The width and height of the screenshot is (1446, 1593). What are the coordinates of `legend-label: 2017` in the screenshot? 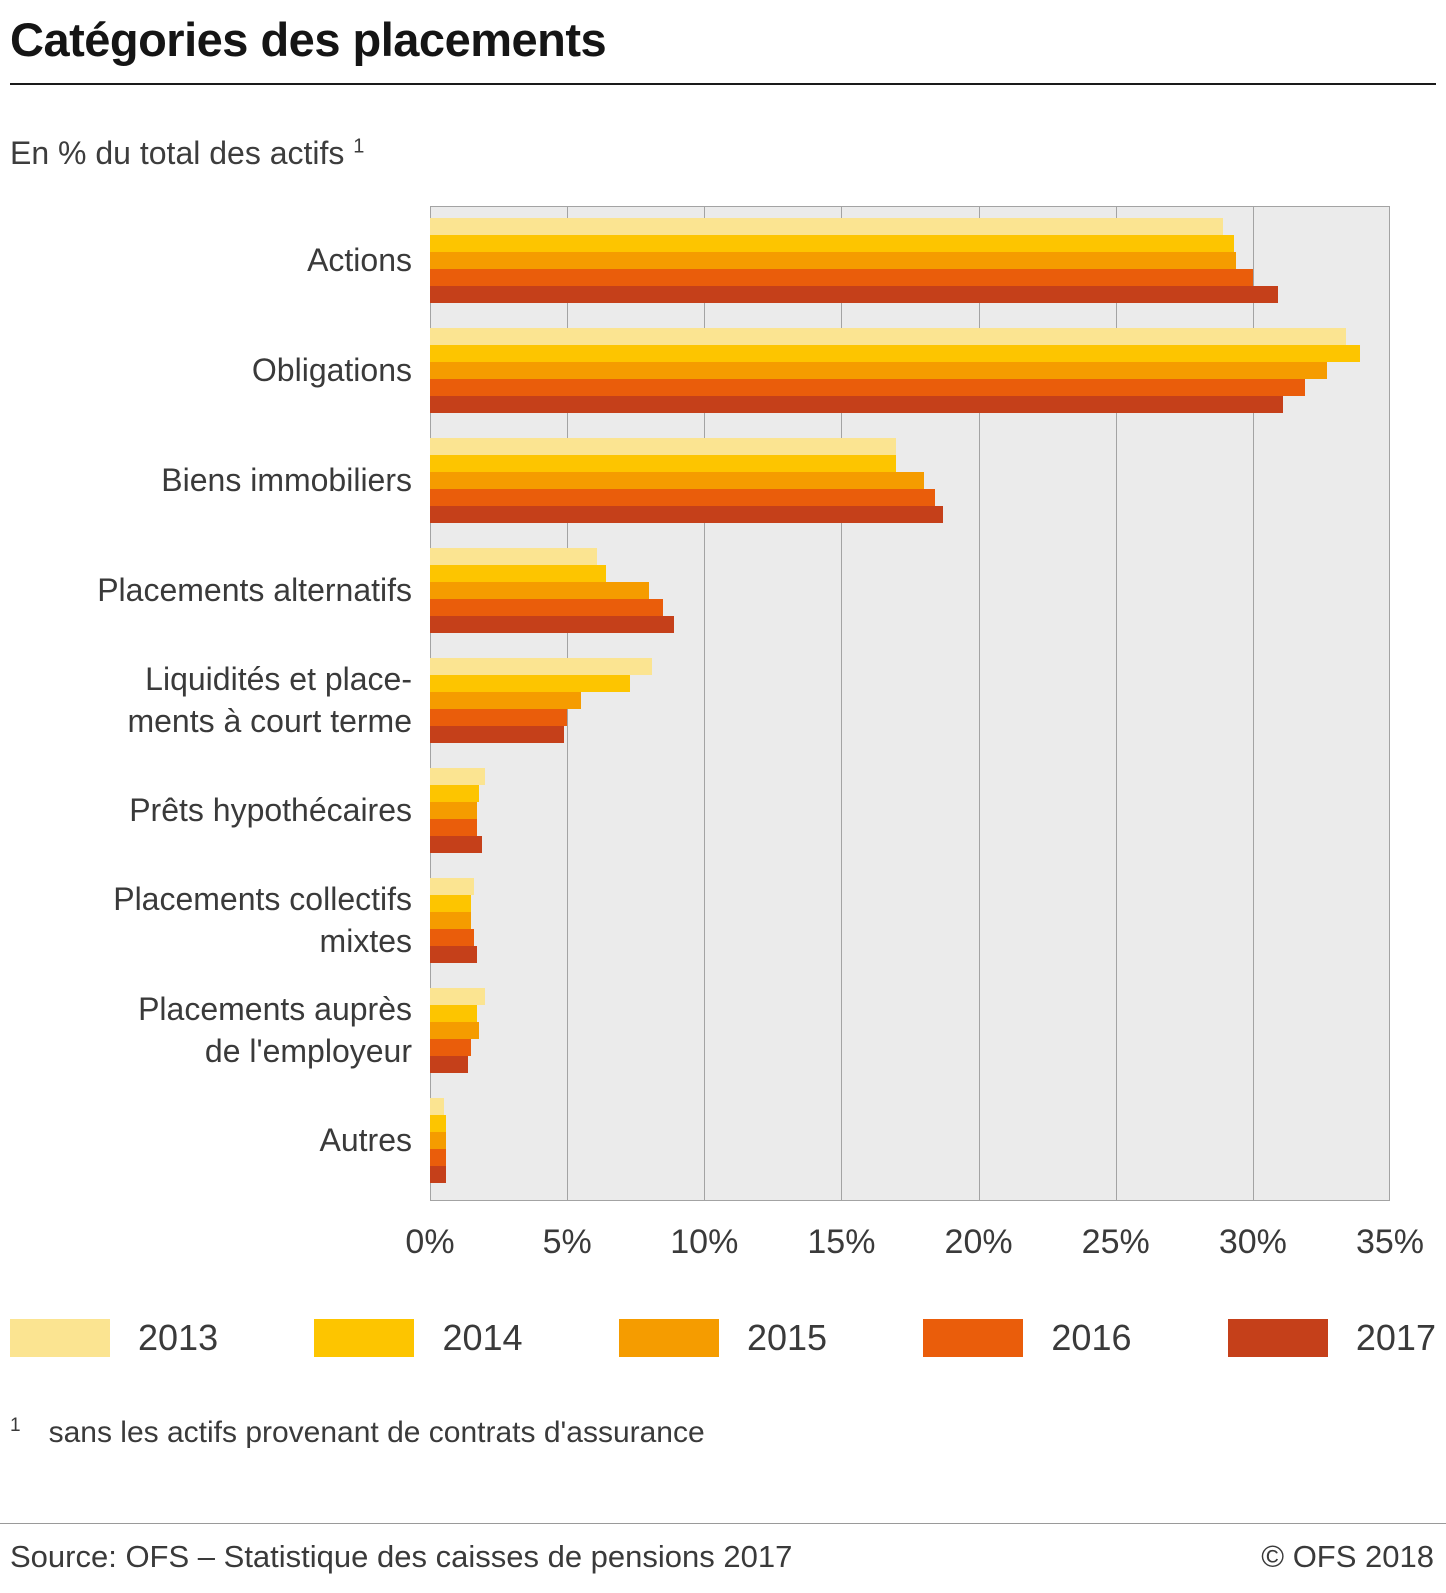 It's located at (1395, 1337).